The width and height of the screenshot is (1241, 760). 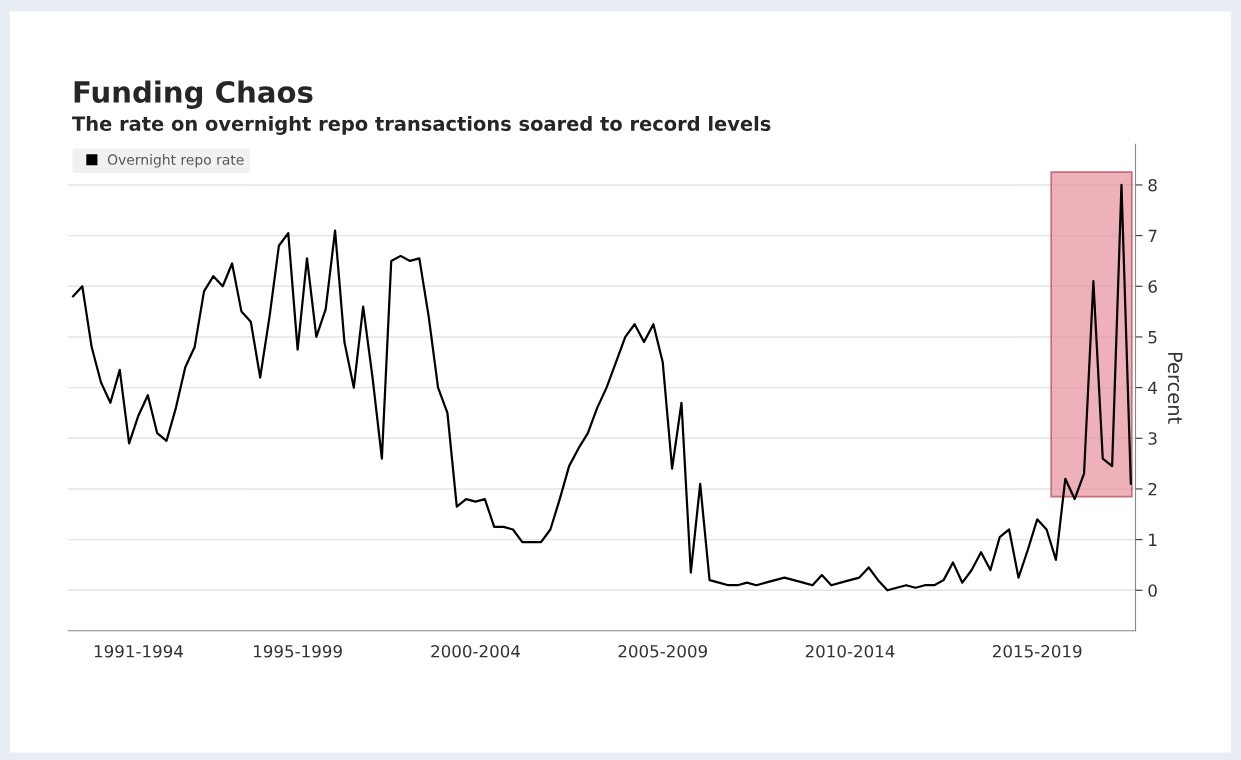 What do you see at coordinates (662, 651) in the screenshot?
I see `x-tick-label: 2005-2009` at bounding box center [662, 651].